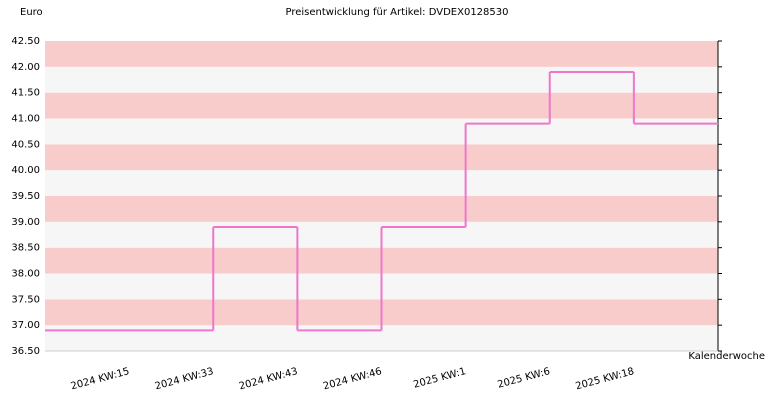 This screenshot has height=400, width=770. What do you see at coordinates (25, 351) in the screenshot?
I see `y-tick-label: 36.50` at bounding box center [25, 351].